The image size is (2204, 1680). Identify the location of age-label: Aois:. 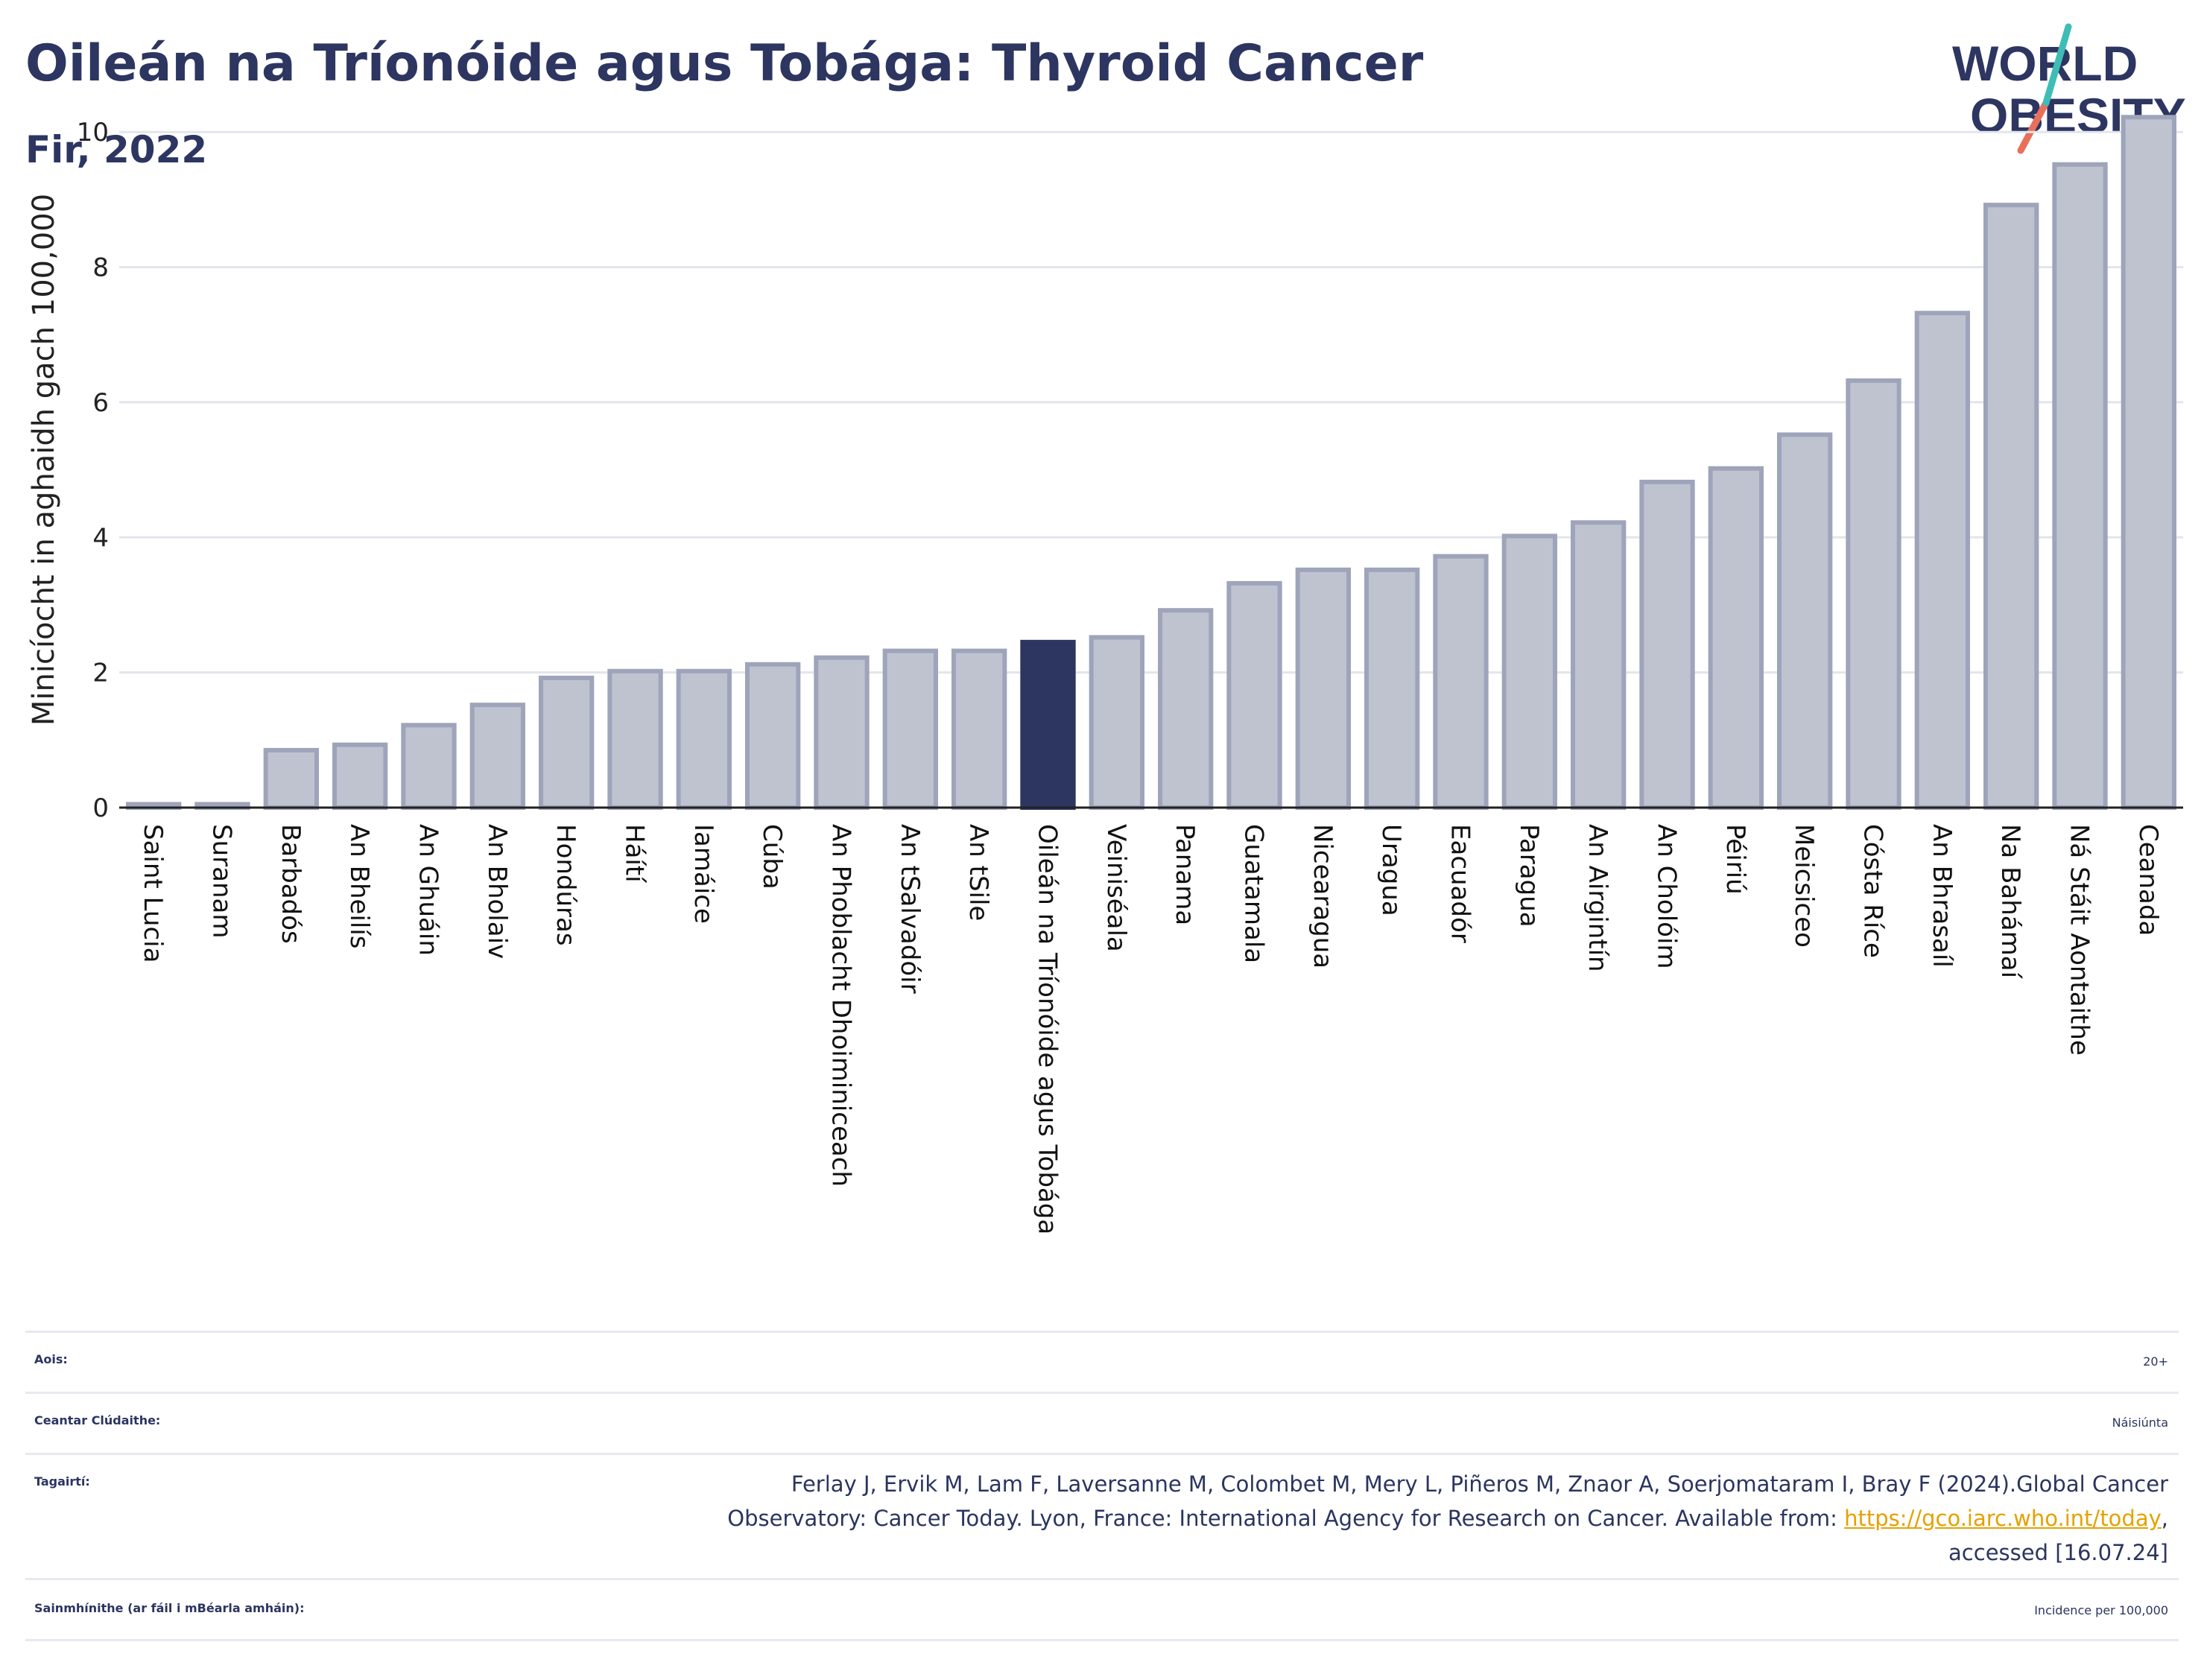
(51, 1359).